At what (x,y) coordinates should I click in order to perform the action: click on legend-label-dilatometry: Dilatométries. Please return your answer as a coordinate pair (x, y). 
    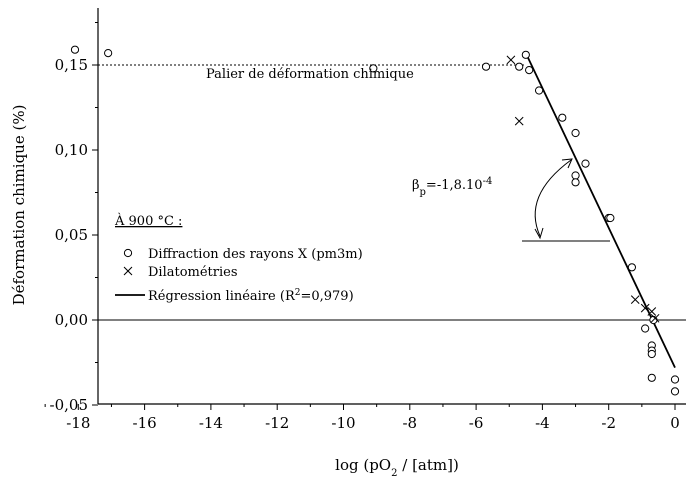
    Looking at the image, I should click on (193, 272).